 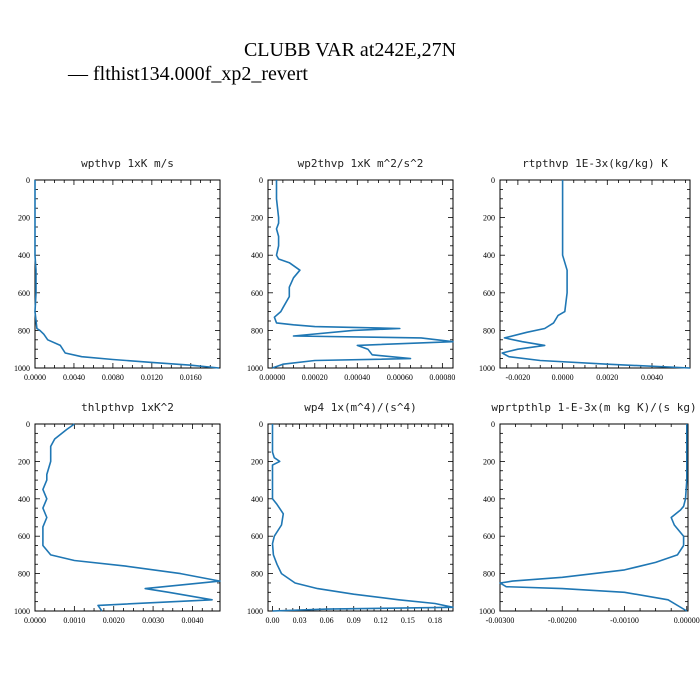 What do you see at coordinates (361, 163) in the screenshot?
I see `panel-title: wp2thvp 1xK m^2/s^2` at bounding box center [361, 163].